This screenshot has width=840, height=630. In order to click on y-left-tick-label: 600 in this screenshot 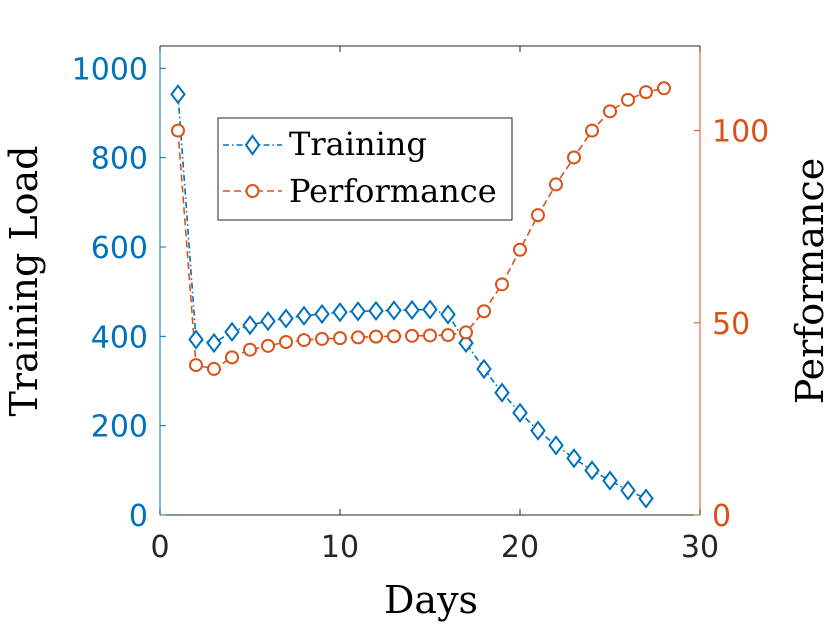, I will do `click(119, 248)`.